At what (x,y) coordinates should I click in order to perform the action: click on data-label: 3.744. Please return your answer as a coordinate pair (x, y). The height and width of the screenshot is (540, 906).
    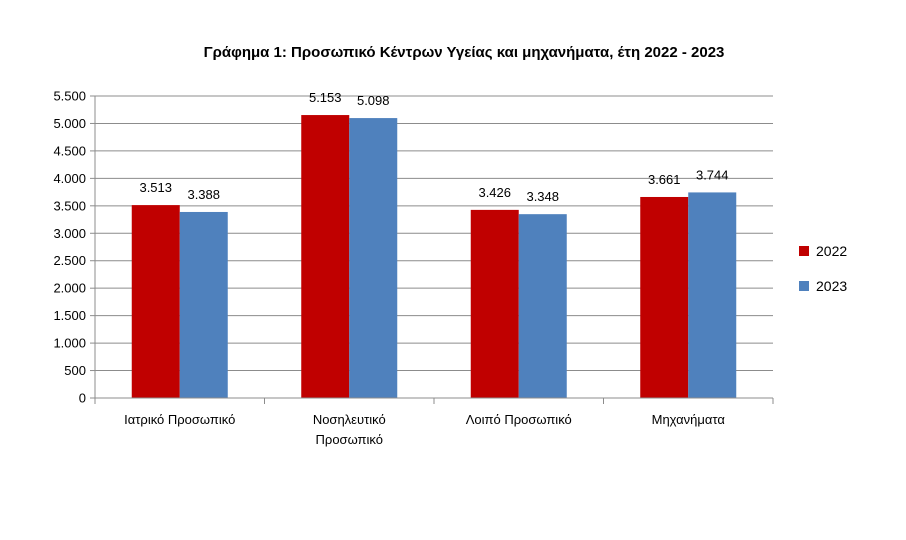
    Looking at the image, I should click on (712, 174).